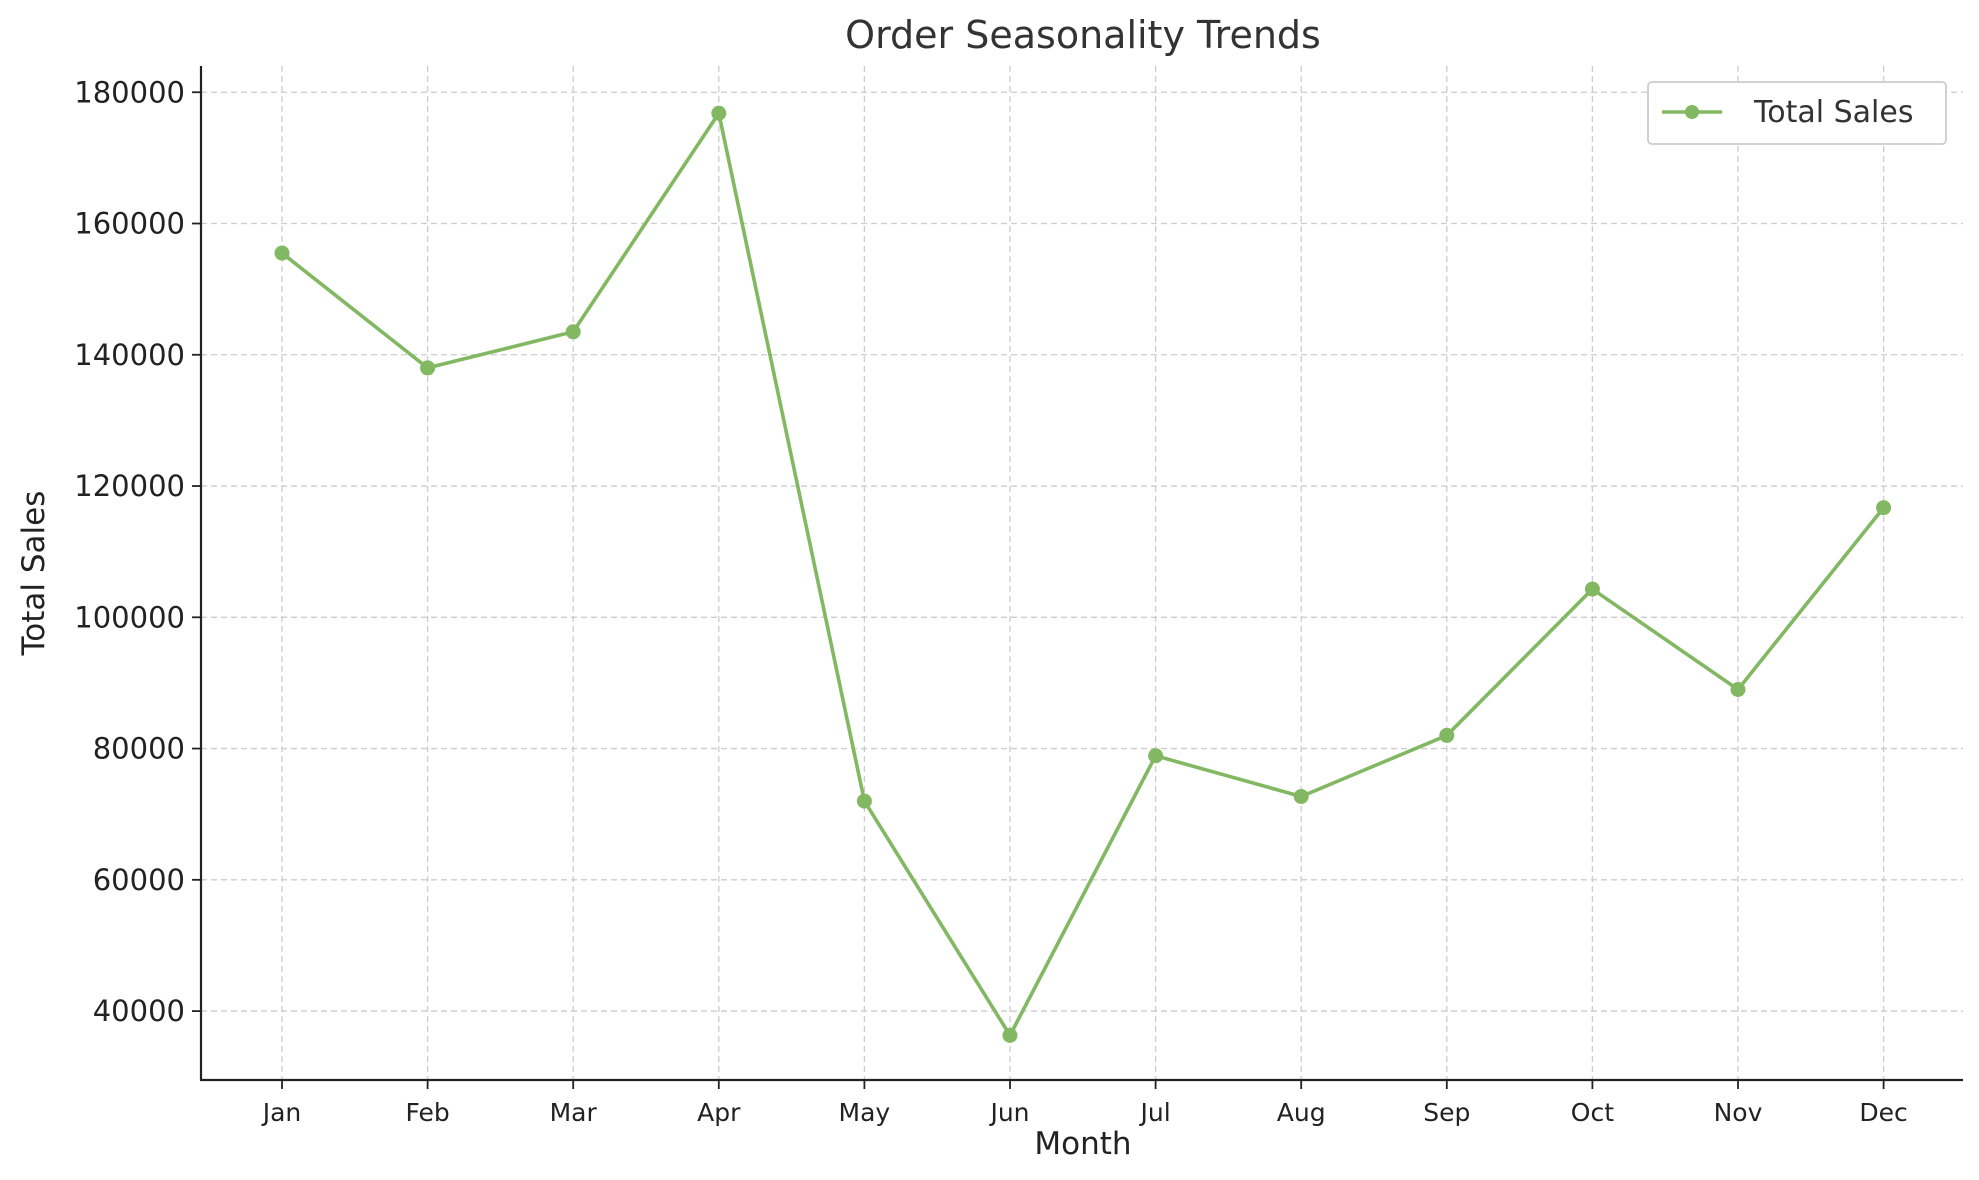 The height and width of the screenshot is (1180, 1979). Describe the element at coordinates (1084, 1103) in the screenshot. I see `x-axis-ticks: Jan Feb Mar Apr May Jun Jul Aug Sep Oct Nov Dec` at that location.